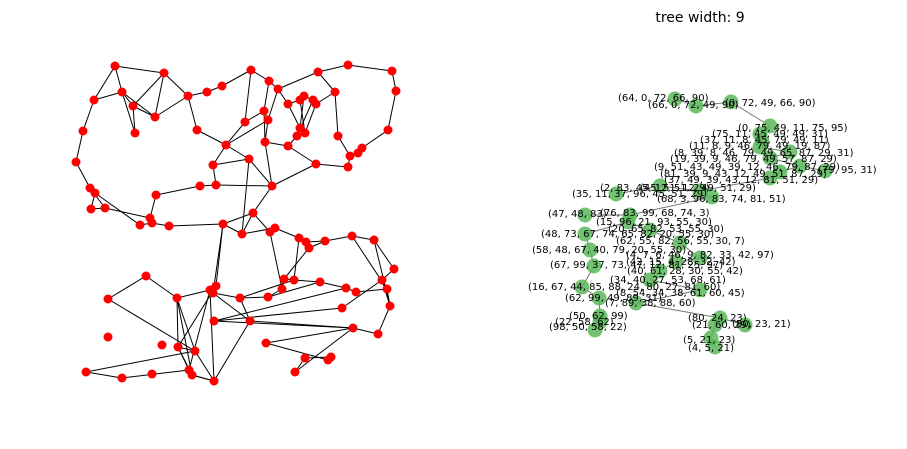 The width and height of the screenshot is (907, 449). I want to click on tree-bag-label: (15, 96, 21, 93, 55, 30), so click(654, 222).